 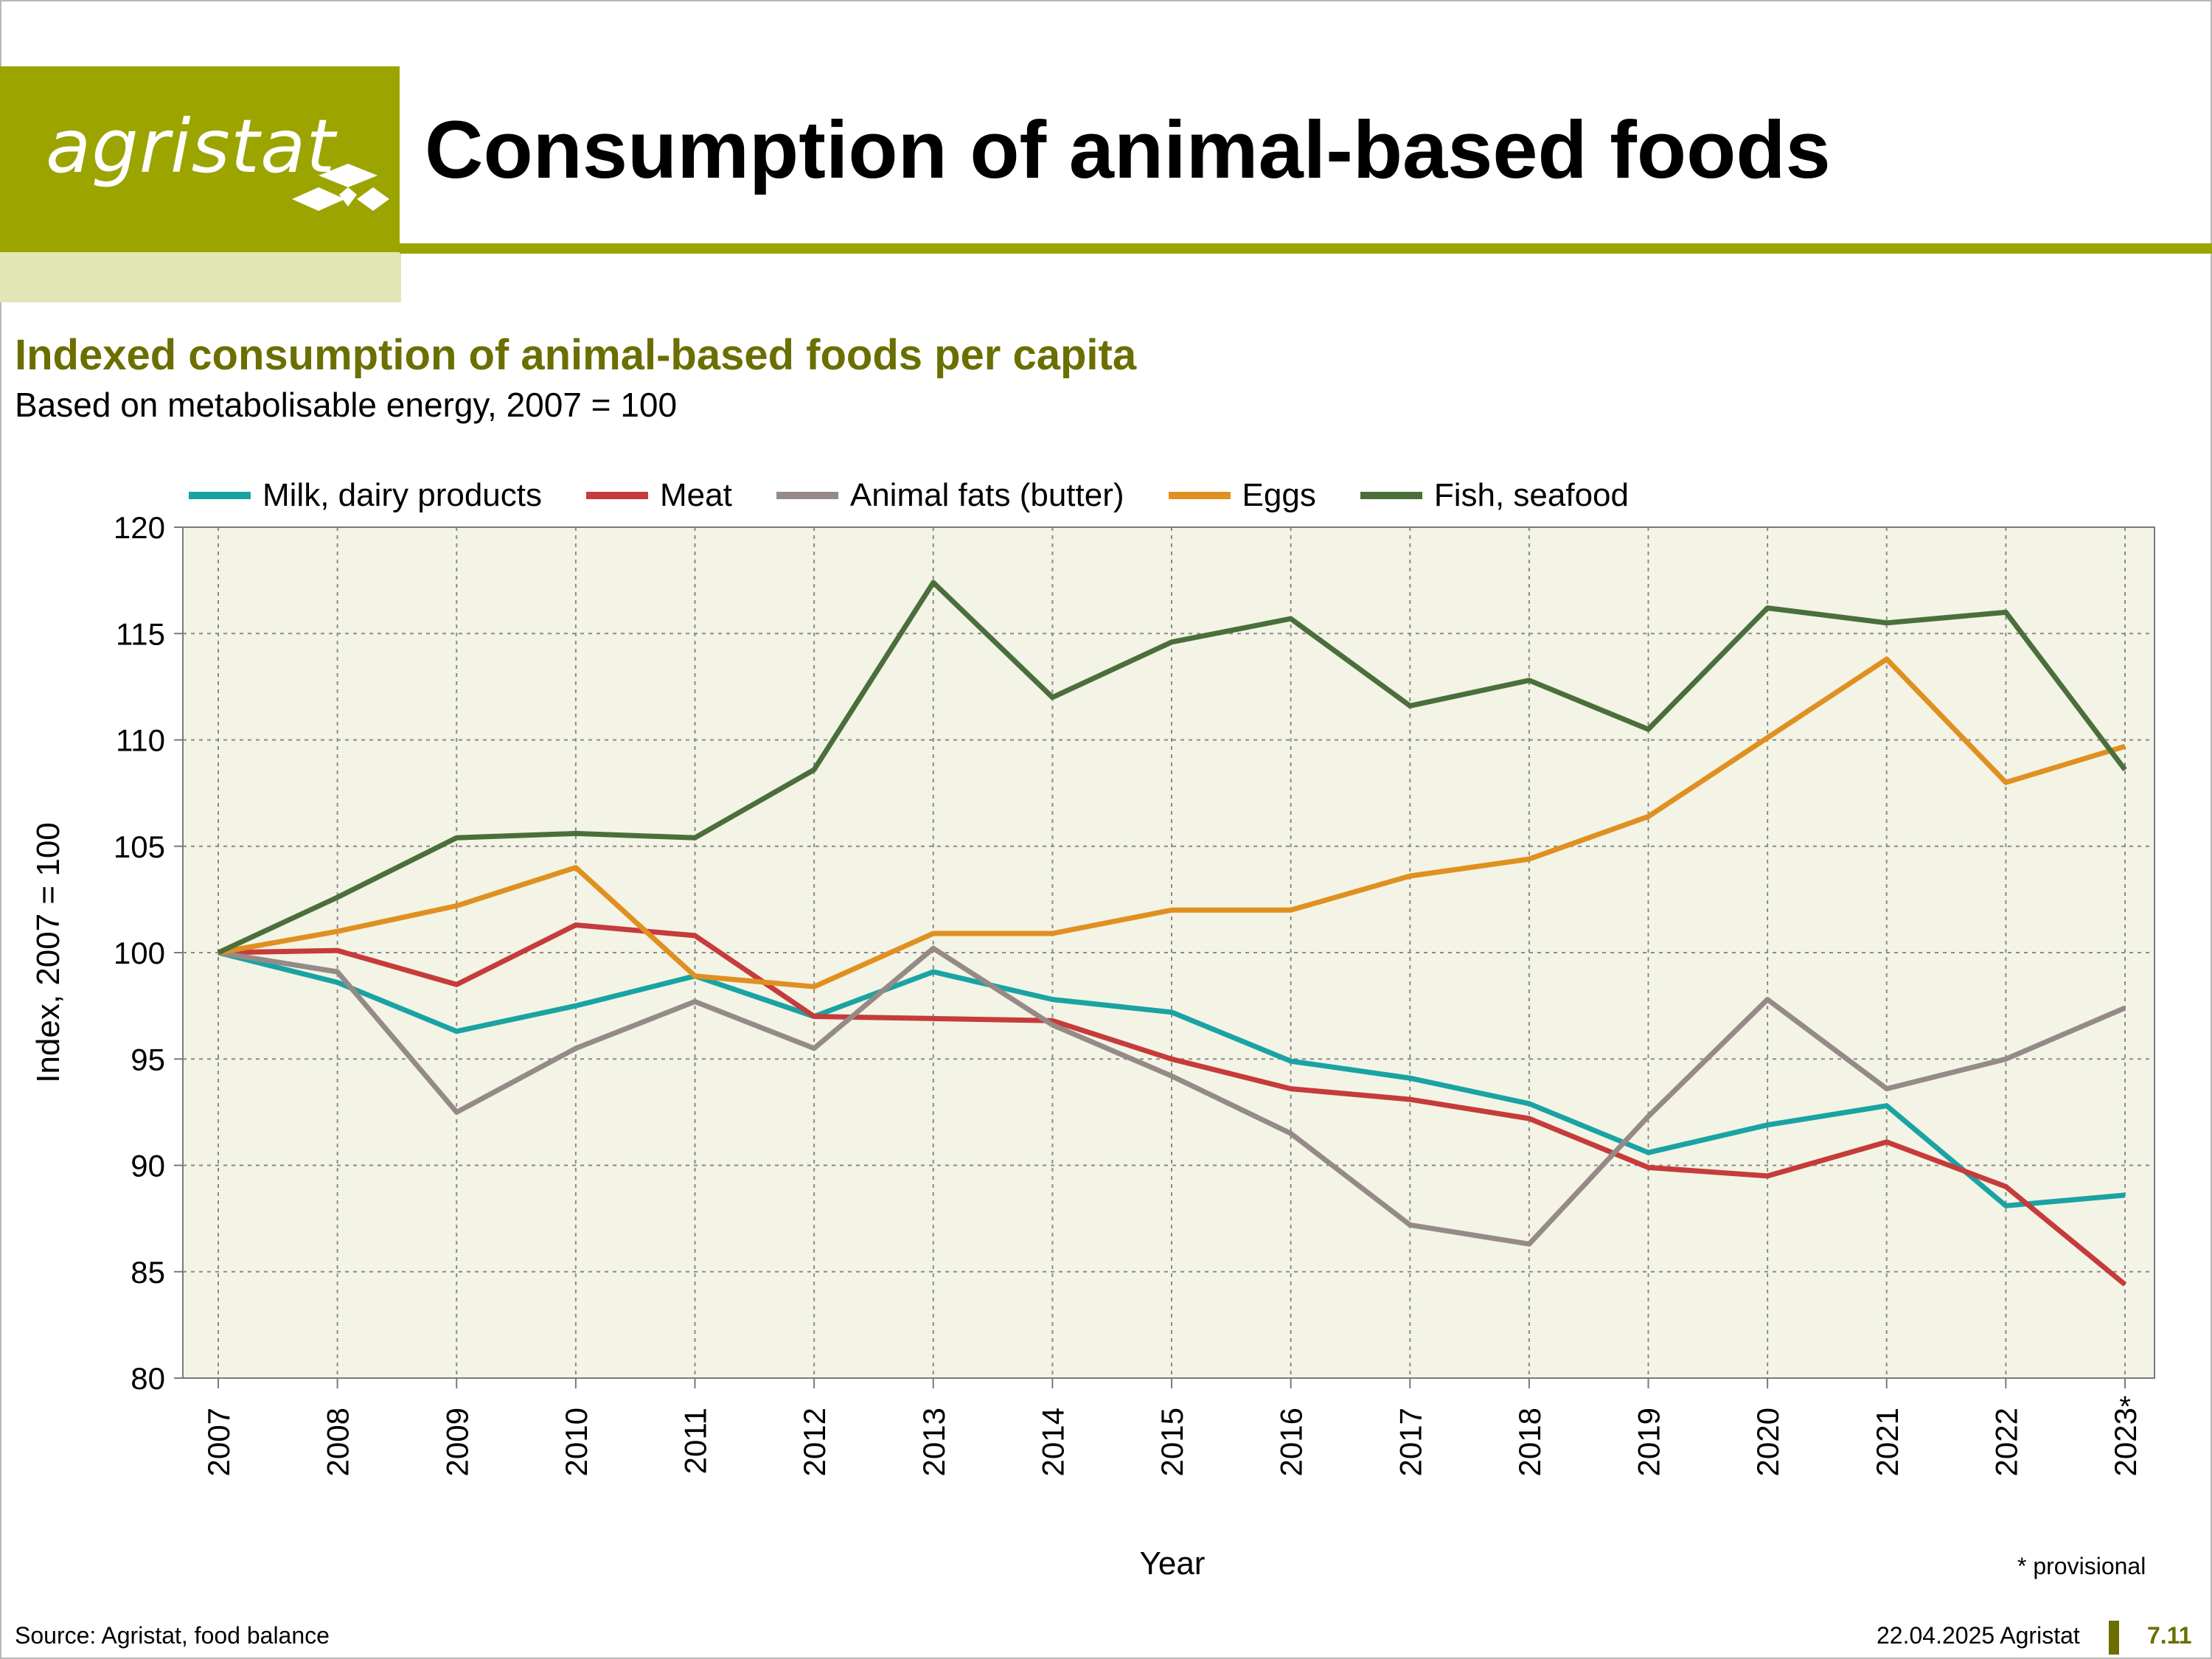 What do you see at coordinates (2114, 1638) in the screenshot?
I see `footer-divider` at bounding box center [2114, 1638].